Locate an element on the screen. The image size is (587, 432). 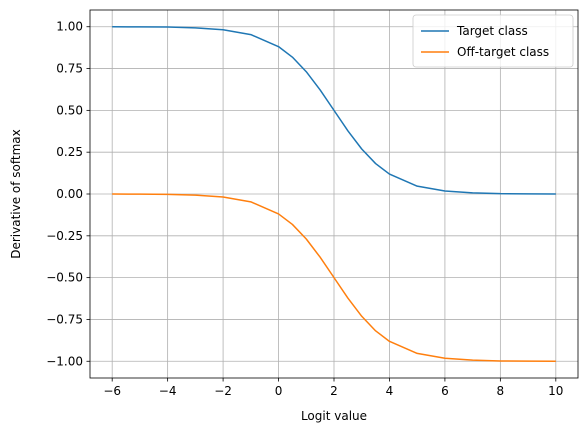
x-tick-label: 6 is located at coordinates (445, 391).